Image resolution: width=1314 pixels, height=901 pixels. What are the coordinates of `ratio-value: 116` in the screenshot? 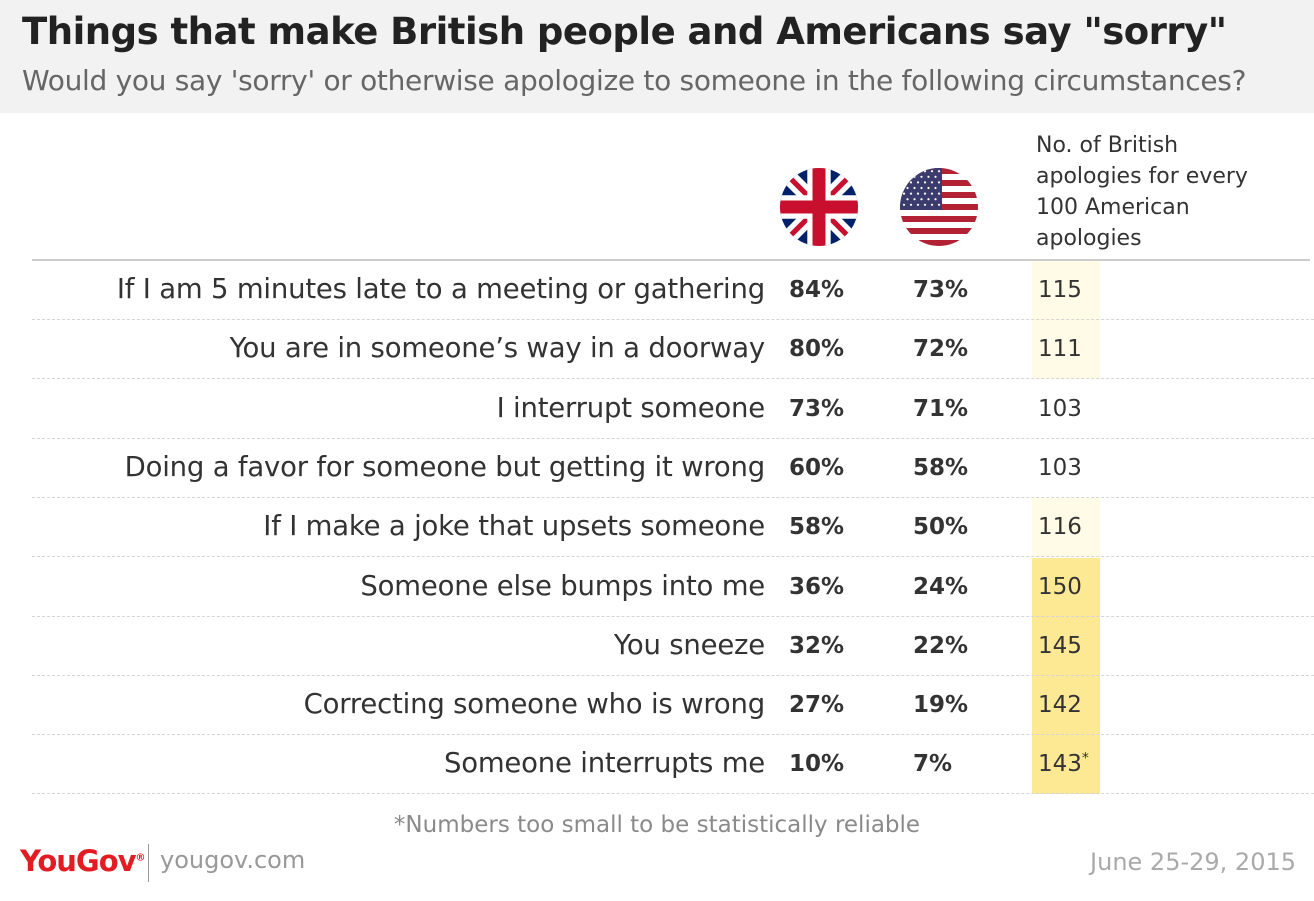 It's located at (1060, 527).